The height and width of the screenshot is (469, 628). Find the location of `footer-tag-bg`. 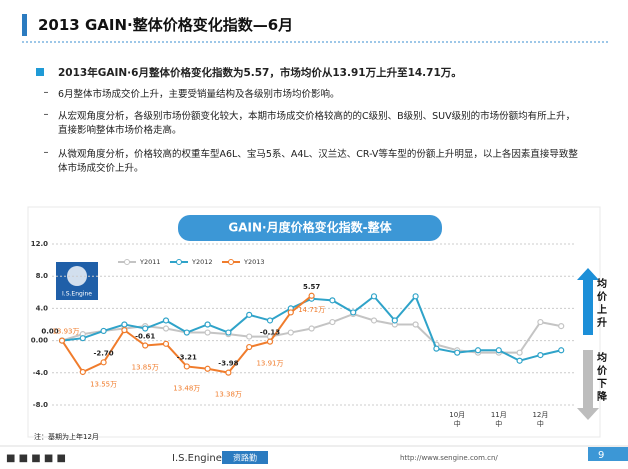

footer-tag-bg is located at coordinates (245, 457).